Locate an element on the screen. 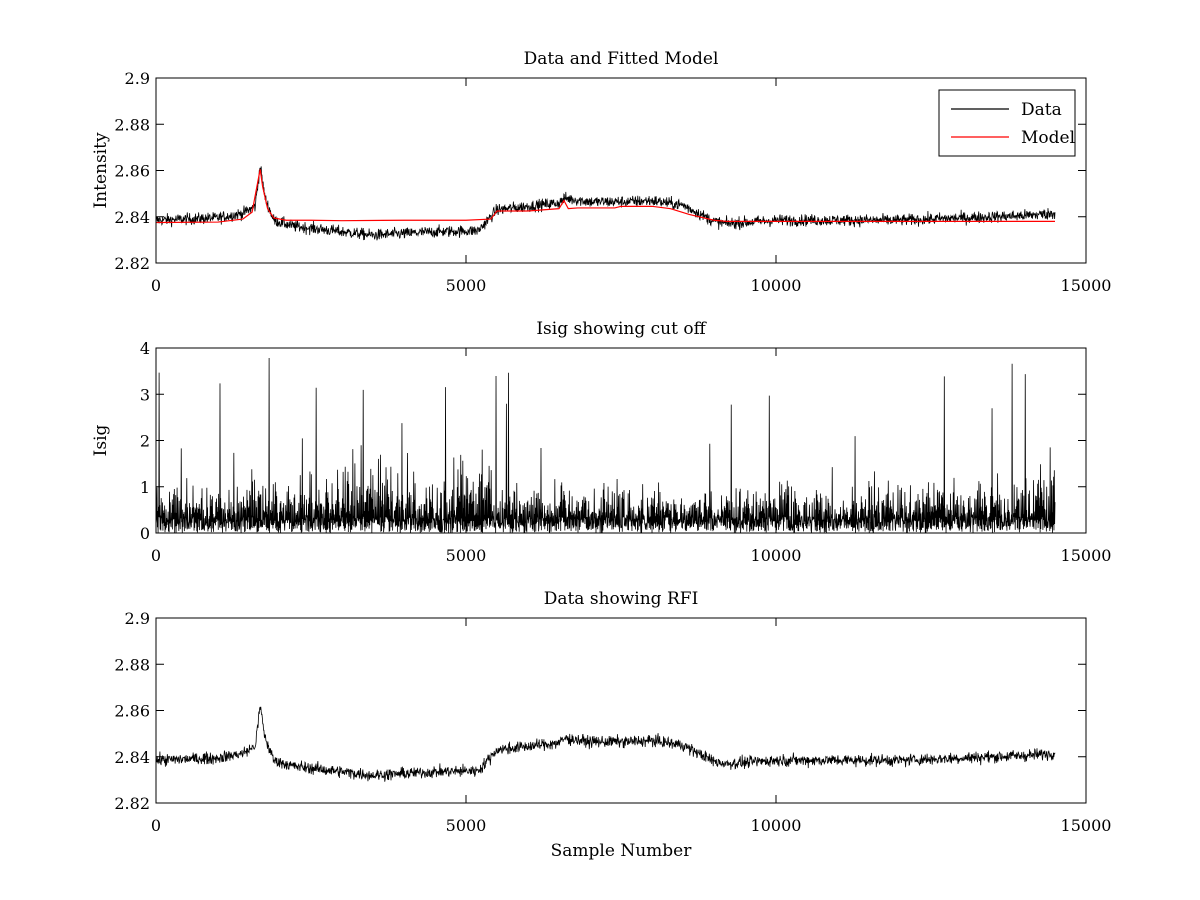  y-tick-label: 3 is located at coordinates (145, 394).